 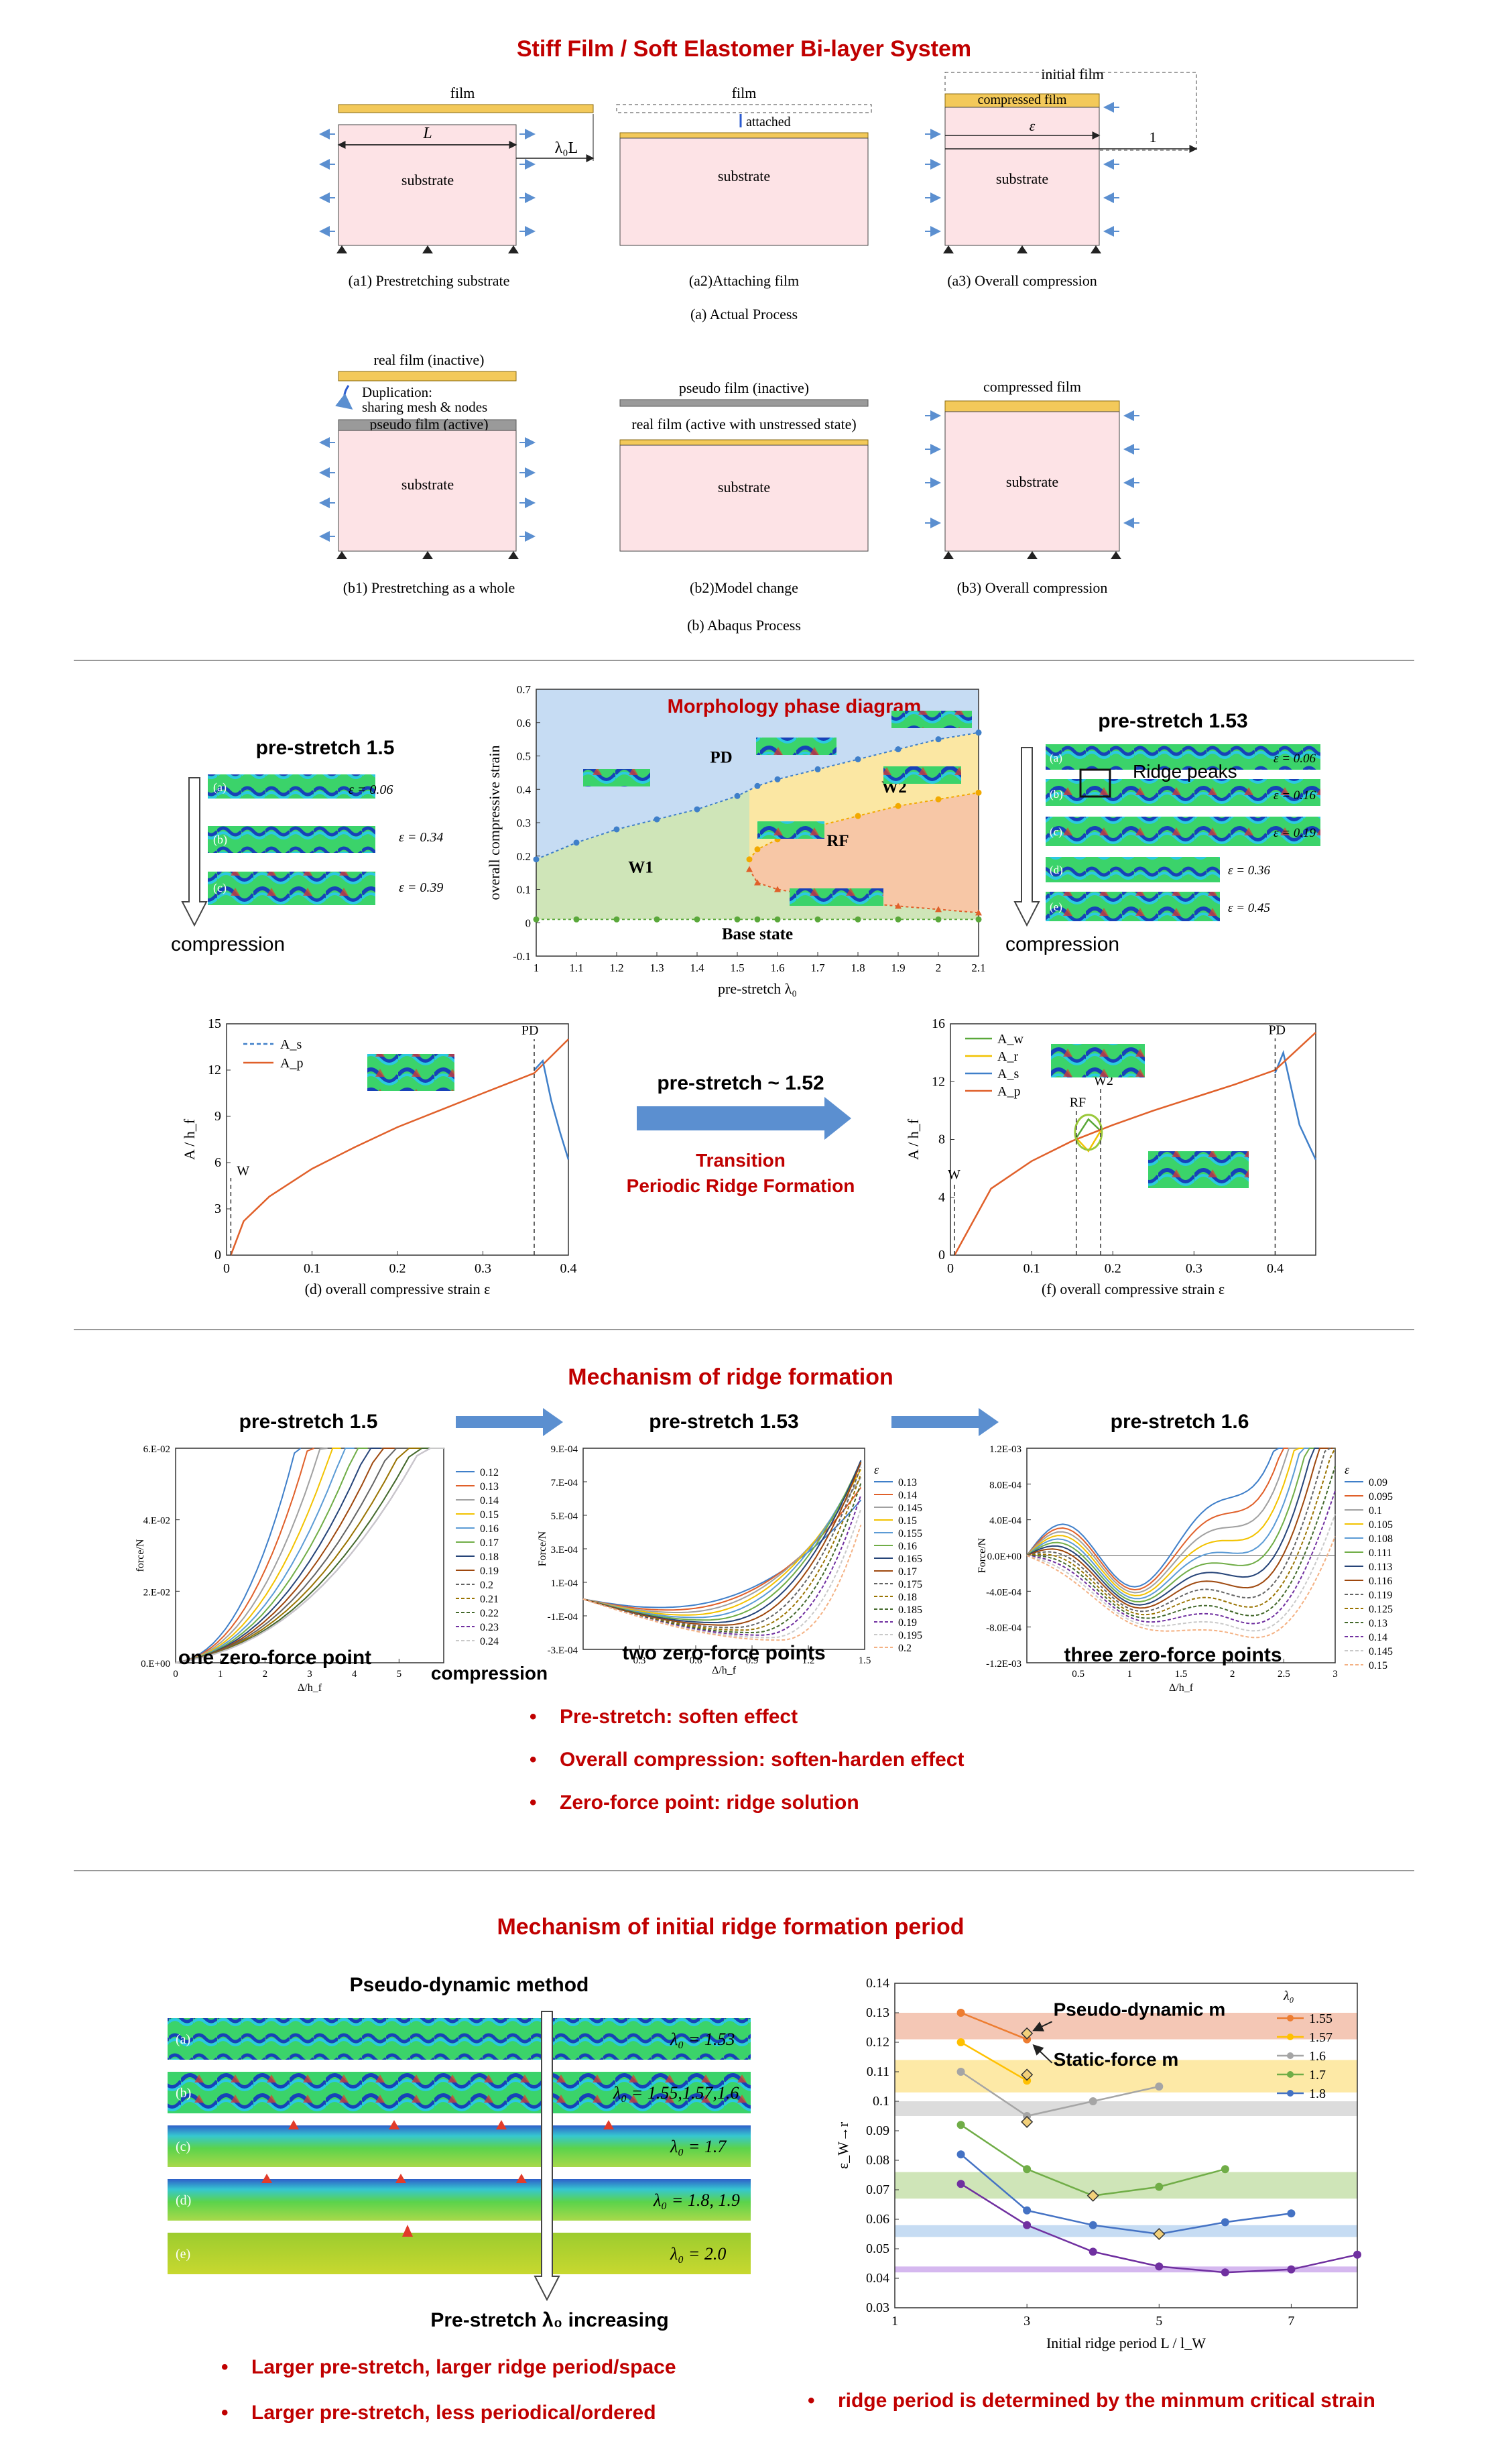 What do you see at coordinates (291, 1044) in the screenshot?
I see `legend-label: A_s` at bounding box center [291, 1044].